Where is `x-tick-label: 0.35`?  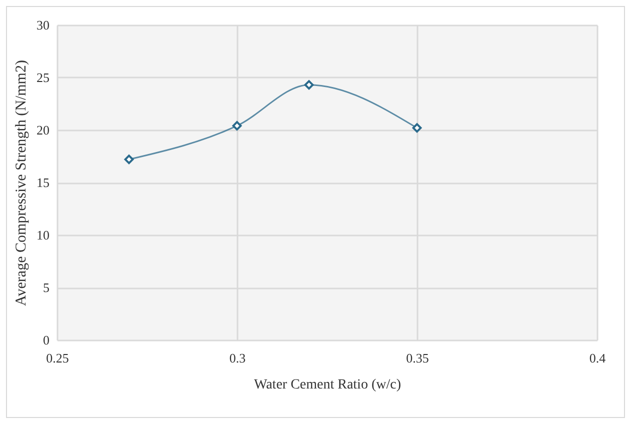 x-tick-label: 0.35 is located at coordinates (417, 358).